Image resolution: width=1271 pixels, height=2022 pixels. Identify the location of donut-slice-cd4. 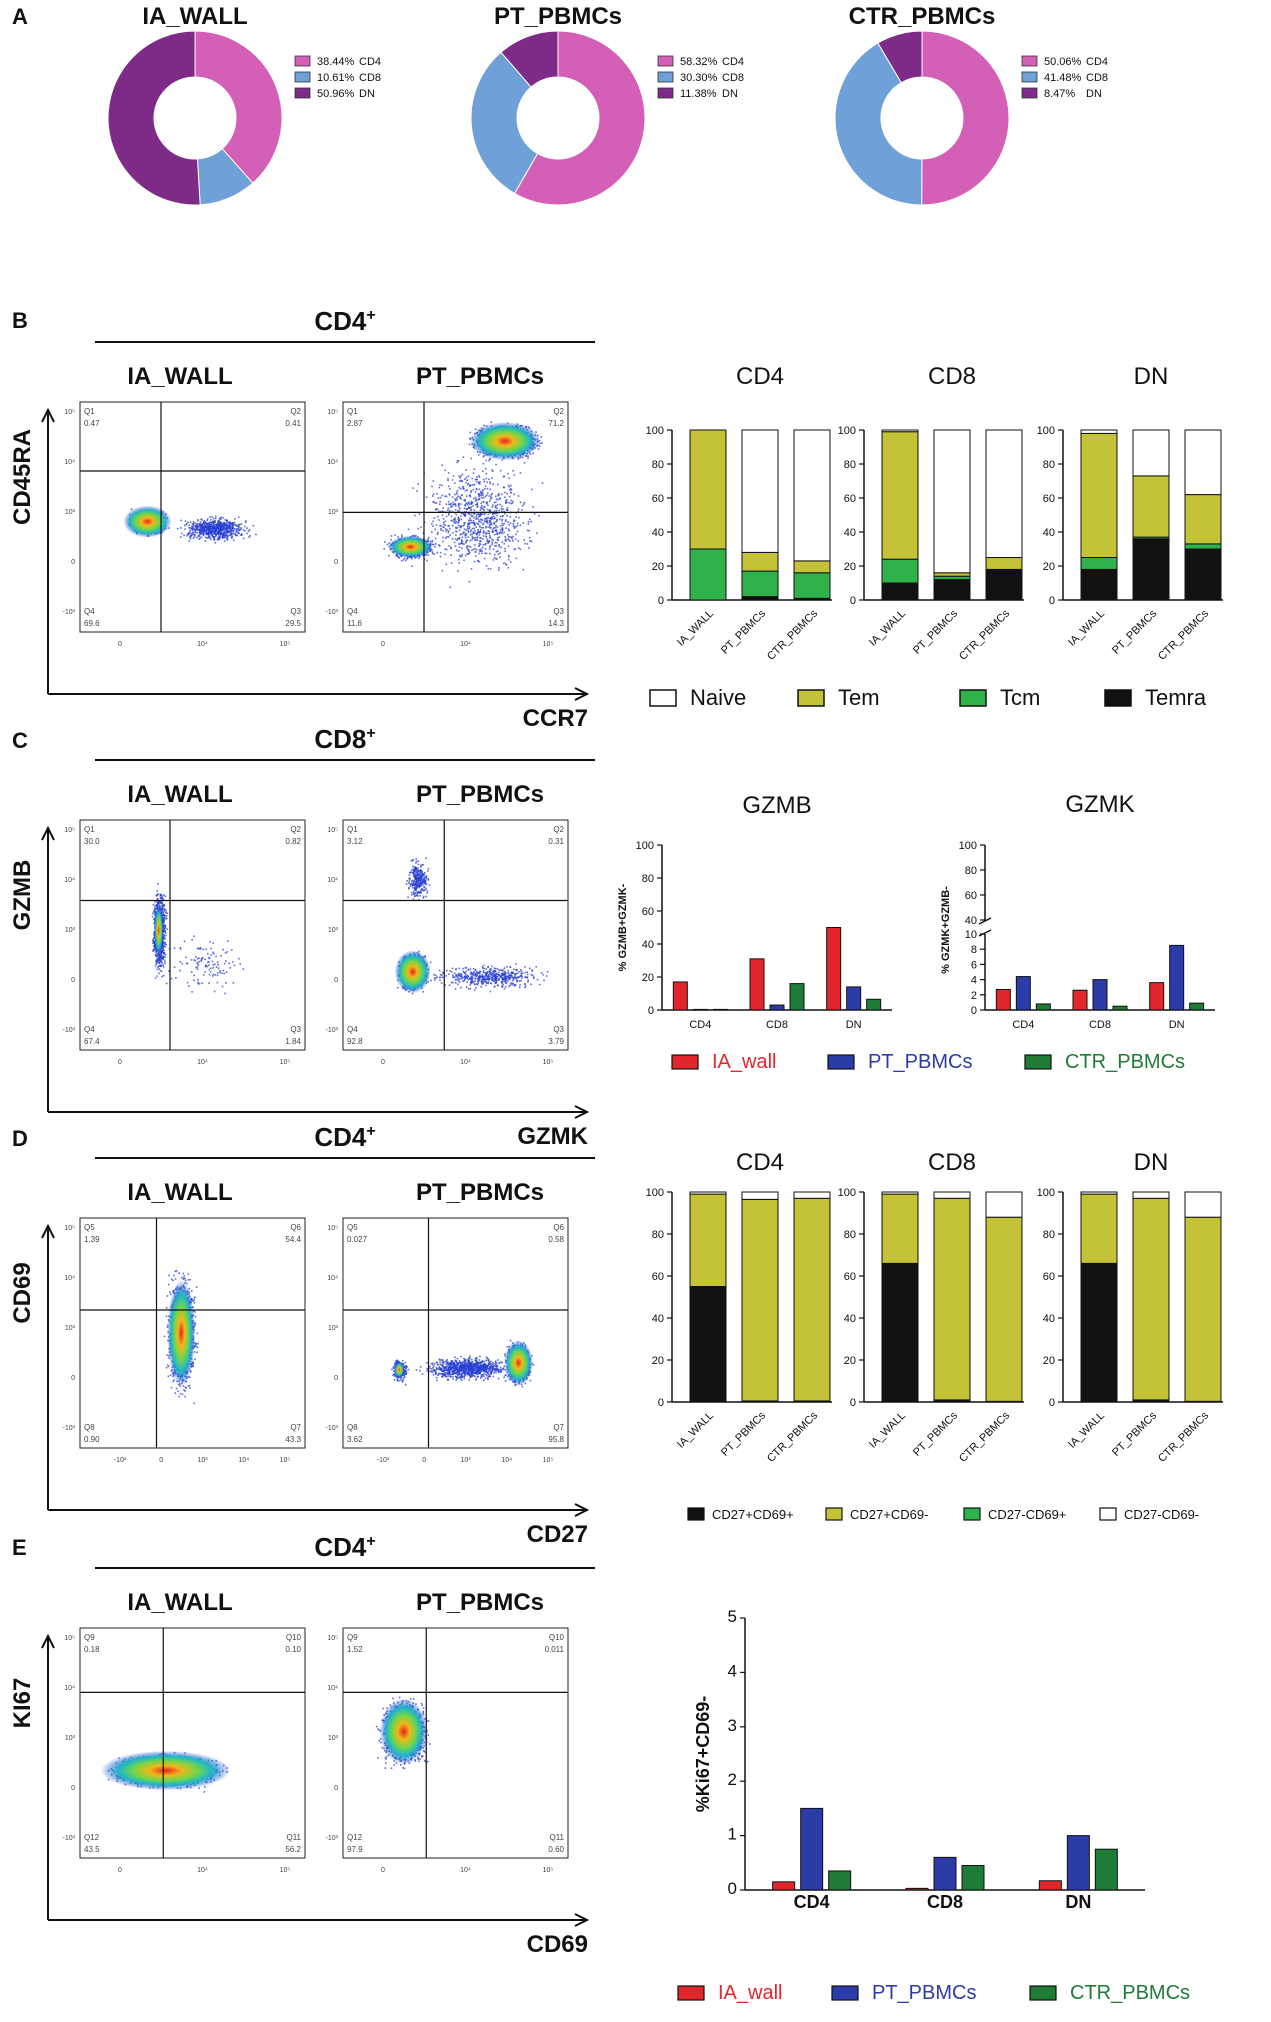
(965, 118).